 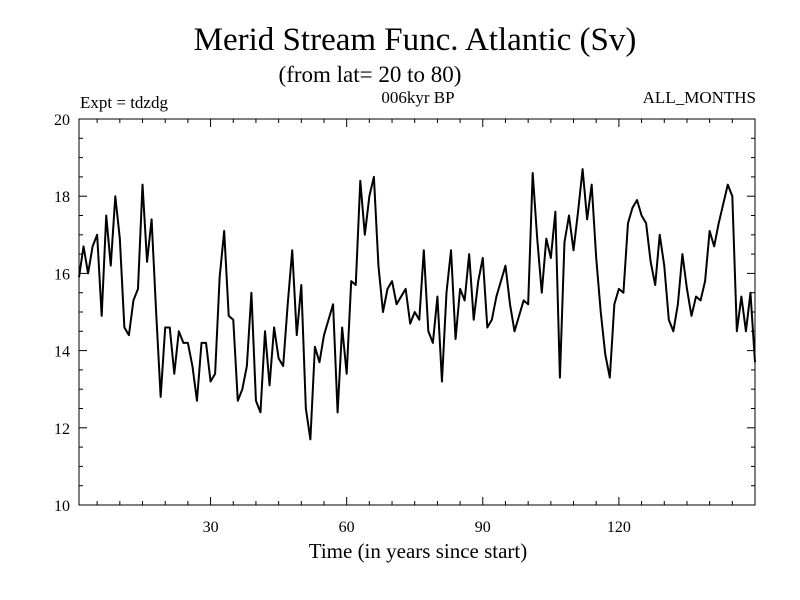 I want to click on y-tick-label: 10, so click(x=62, y=506).